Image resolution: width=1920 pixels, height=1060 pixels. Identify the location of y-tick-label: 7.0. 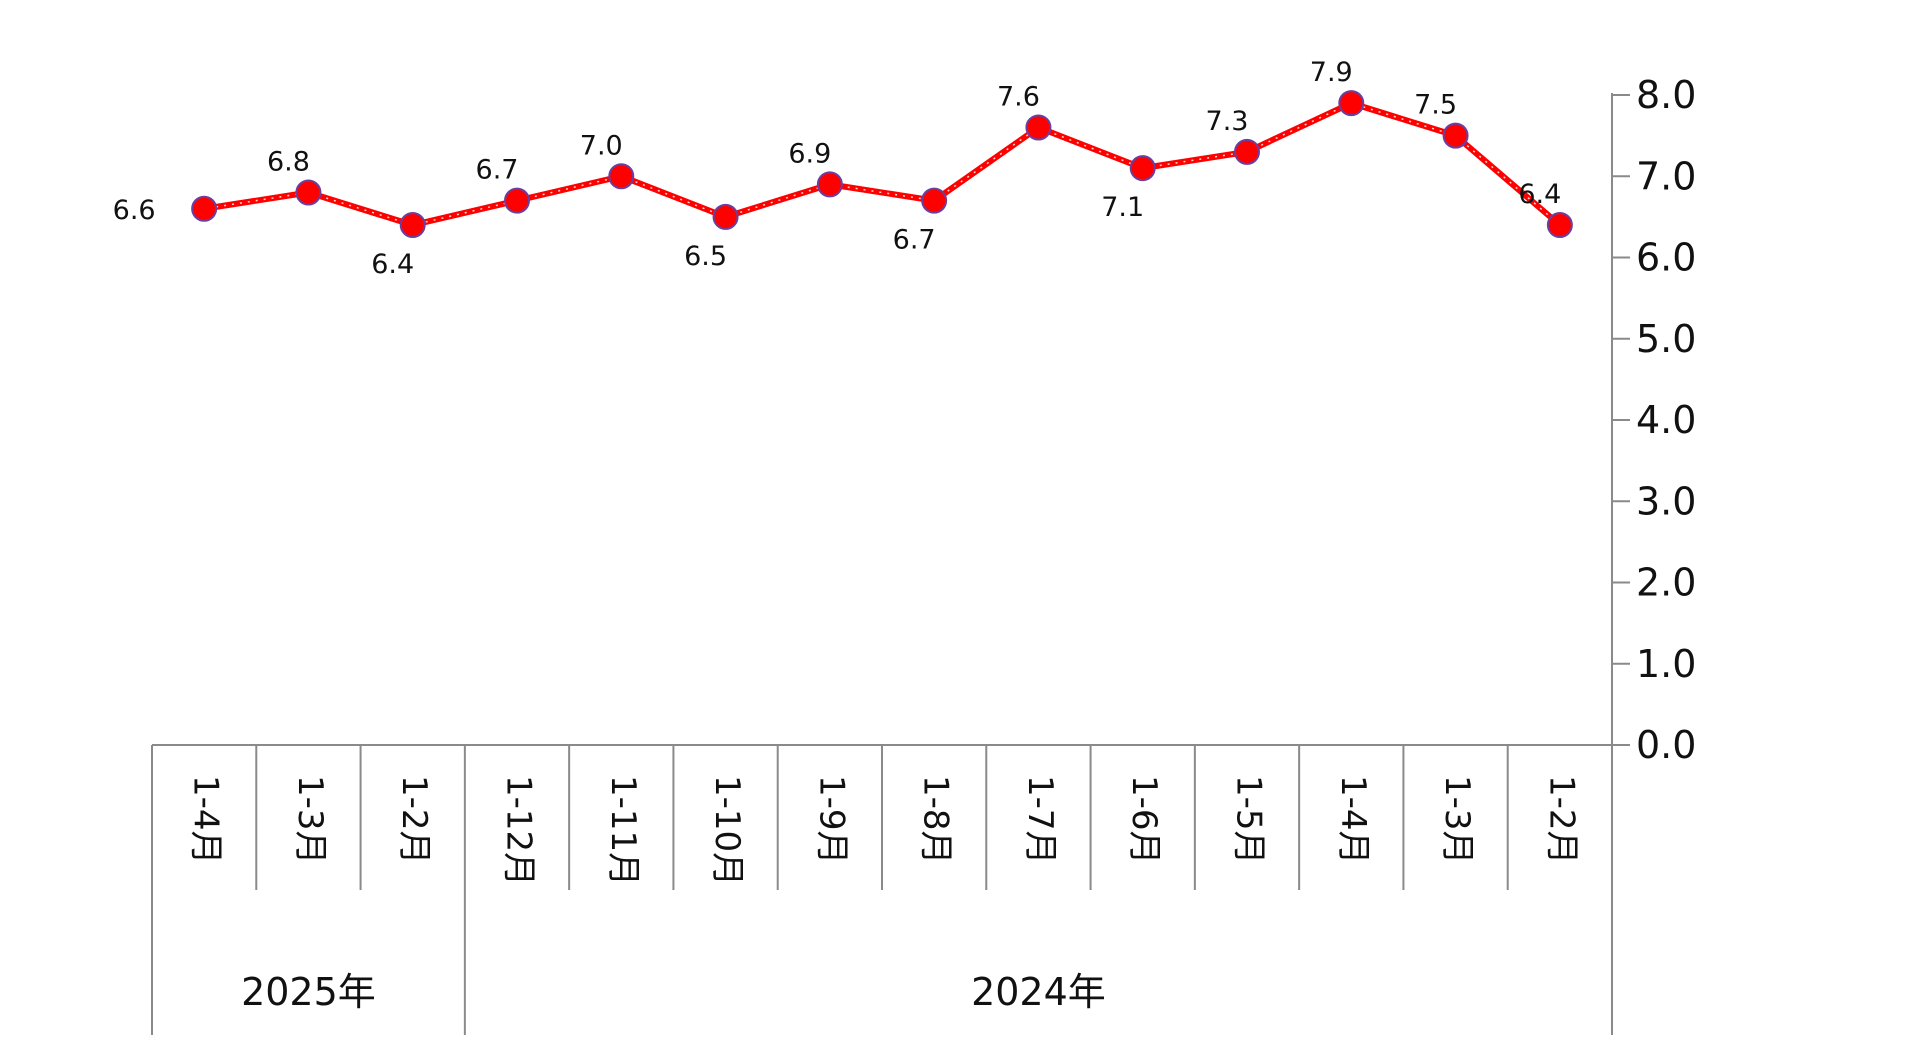
(1666, 176).